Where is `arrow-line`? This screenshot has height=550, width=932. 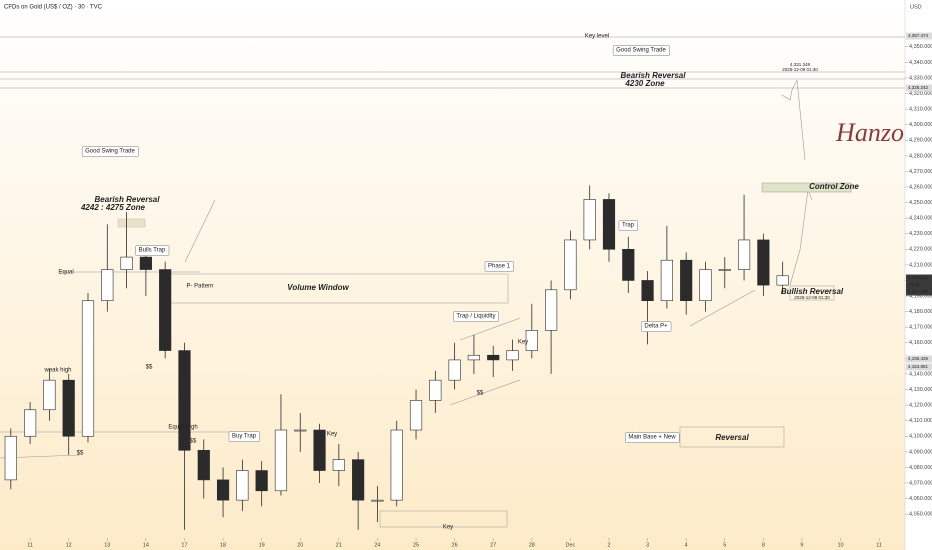
arrow-line is located at coordinates (801, 120).